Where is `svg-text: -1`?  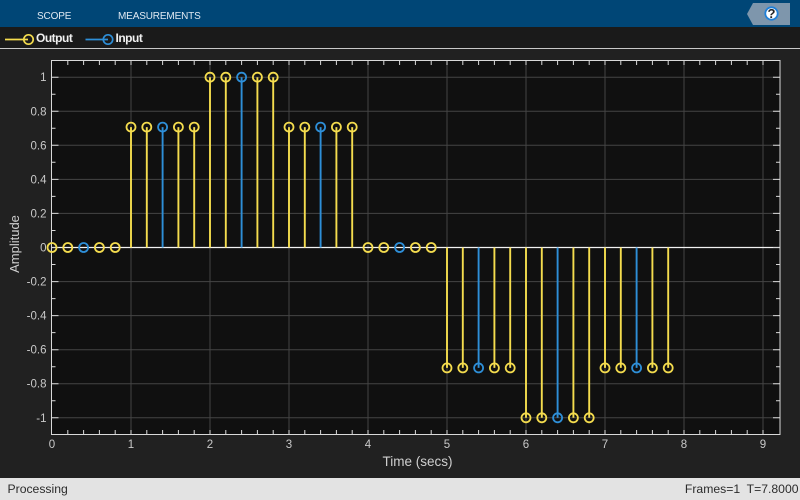
svg-text: -1 is located at coordinates (41, 419).